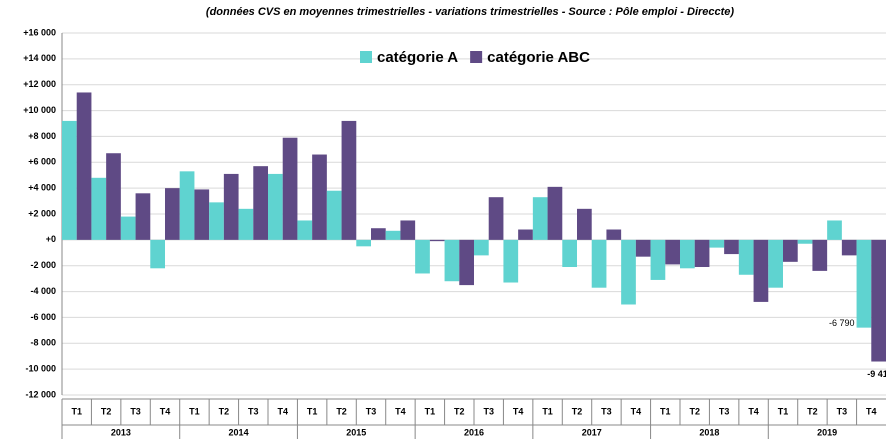 The width and height of the screenshot is (886, 439). Describe the element at coordinates (239, 432) in the screenshot. I see `year-label: 2014` at that location.